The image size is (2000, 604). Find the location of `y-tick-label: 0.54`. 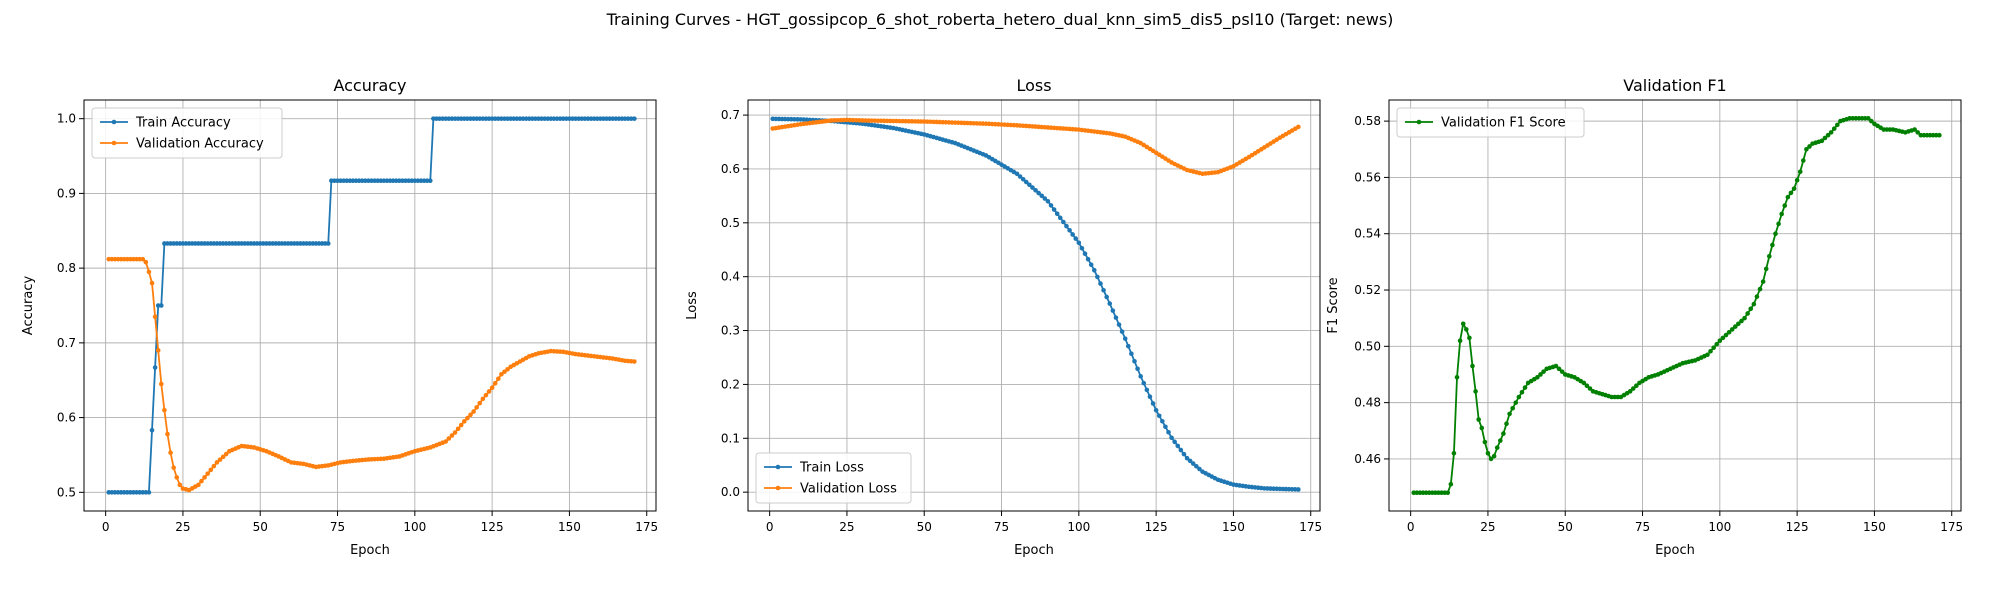

y-tick-label: 0.54 is located at coordinates (1367, 234).